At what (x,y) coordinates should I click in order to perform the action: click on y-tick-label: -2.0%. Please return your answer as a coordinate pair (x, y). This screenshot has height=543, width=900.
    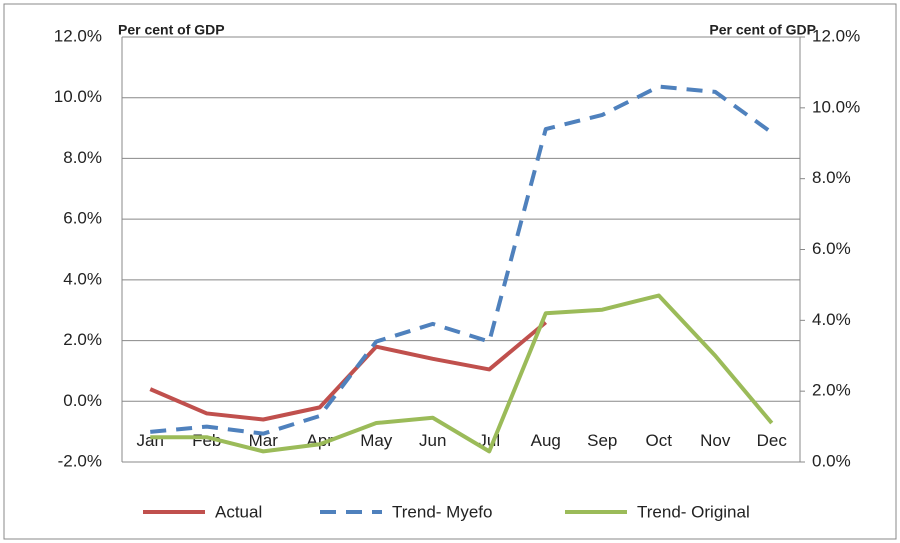
    Looking at the image, I should click on (80, 460).